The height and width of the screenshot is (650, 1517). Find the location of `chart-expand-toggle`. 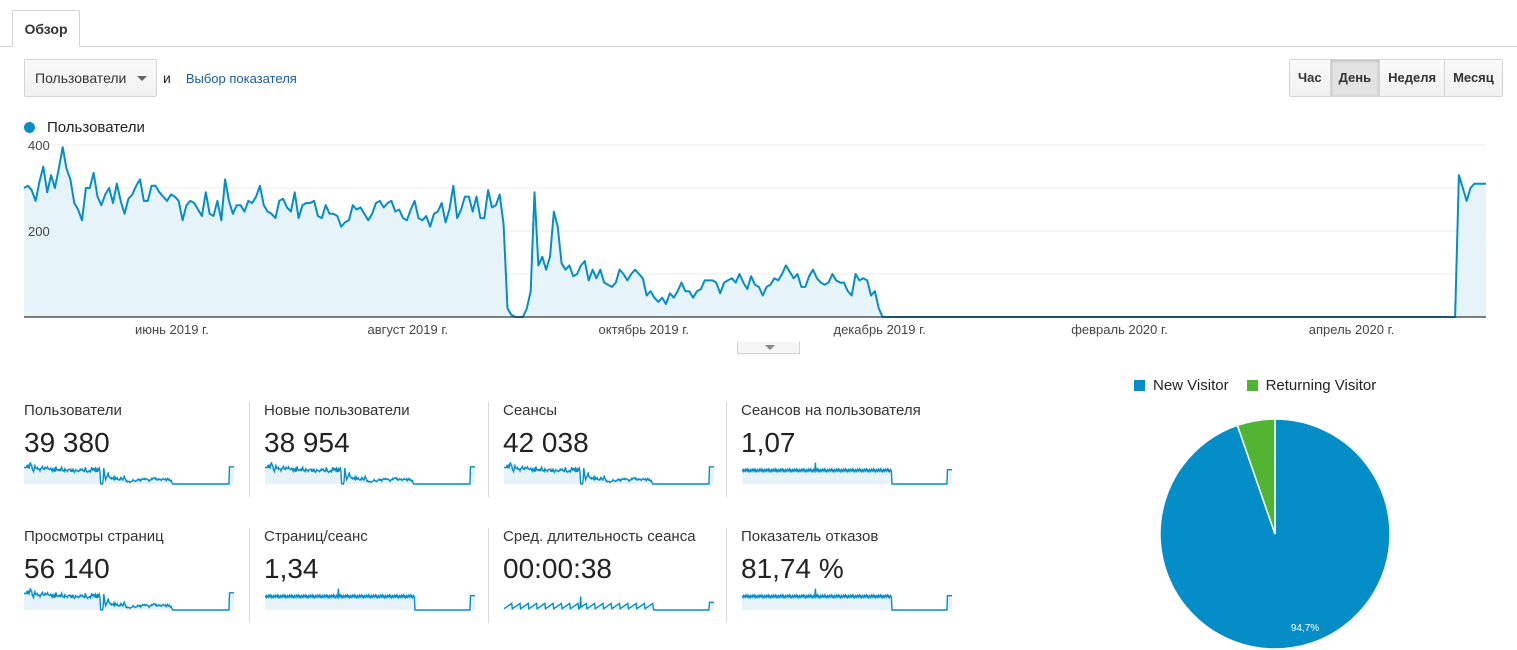

chart-expand-toggle is located at coordinates (768, 348).